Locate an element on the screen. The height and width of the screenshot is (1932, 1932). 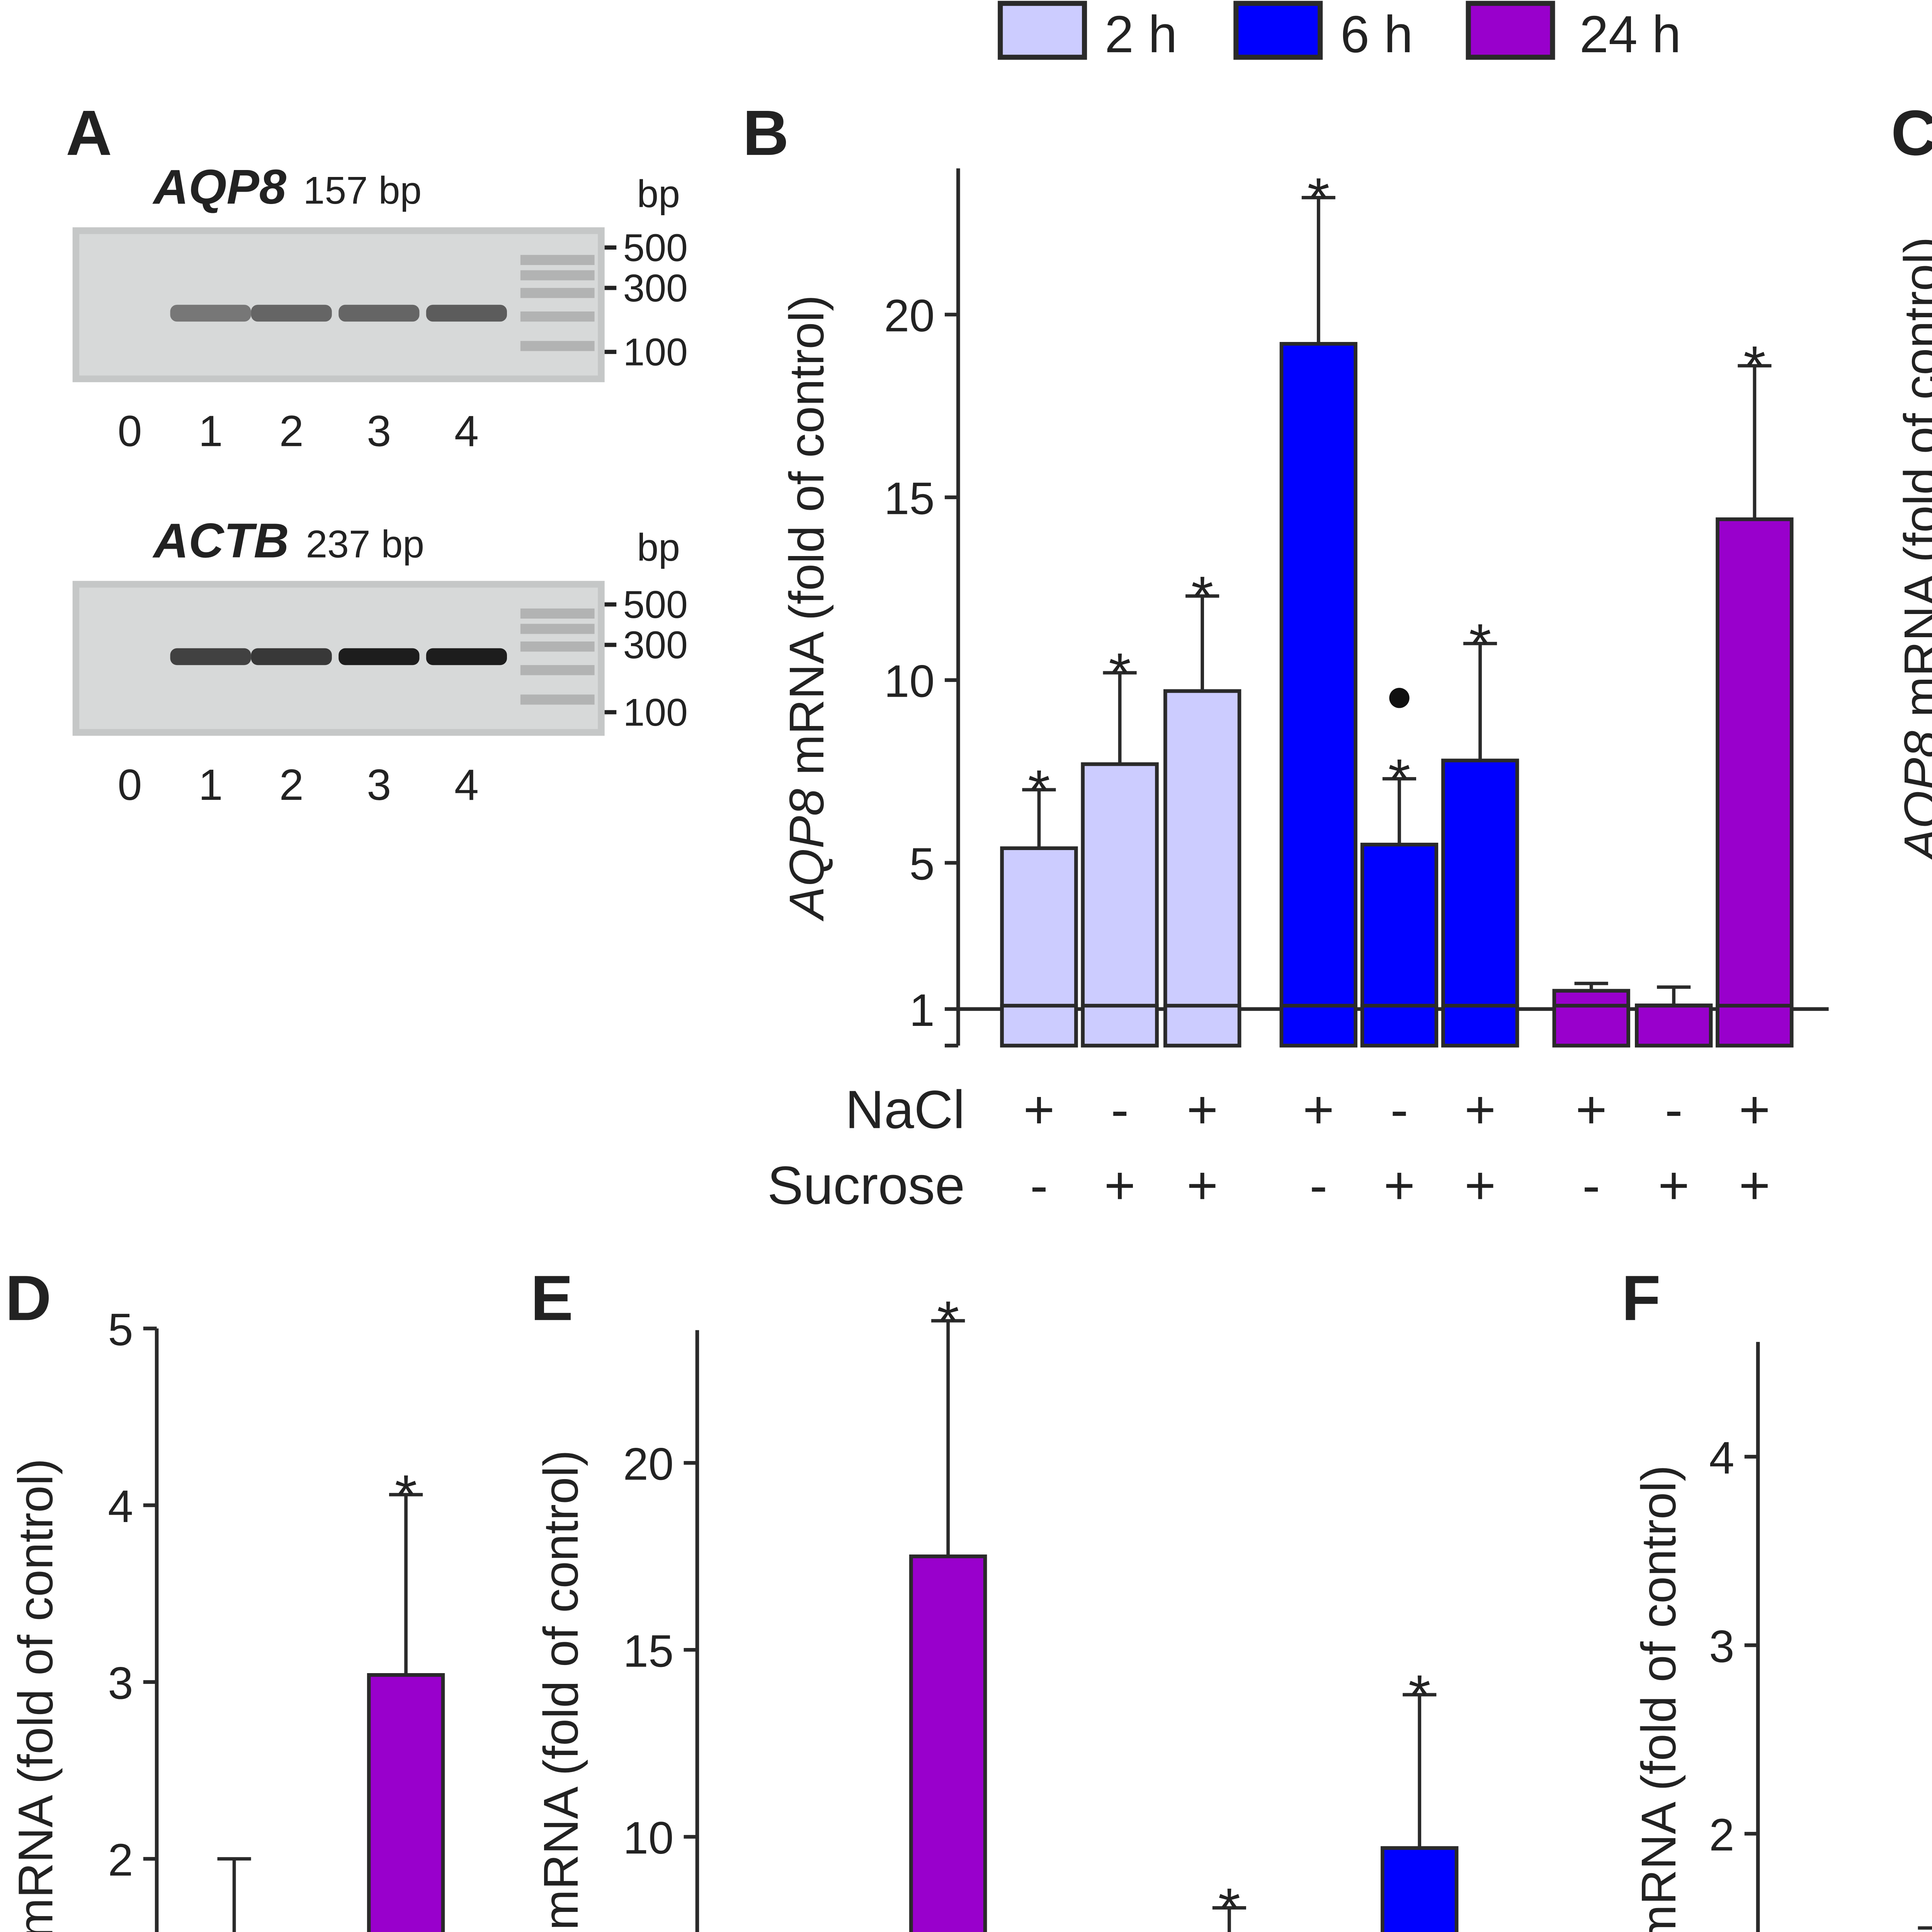
legend: 2 h 6 h 24 h is located at coordinates (1340, 32).